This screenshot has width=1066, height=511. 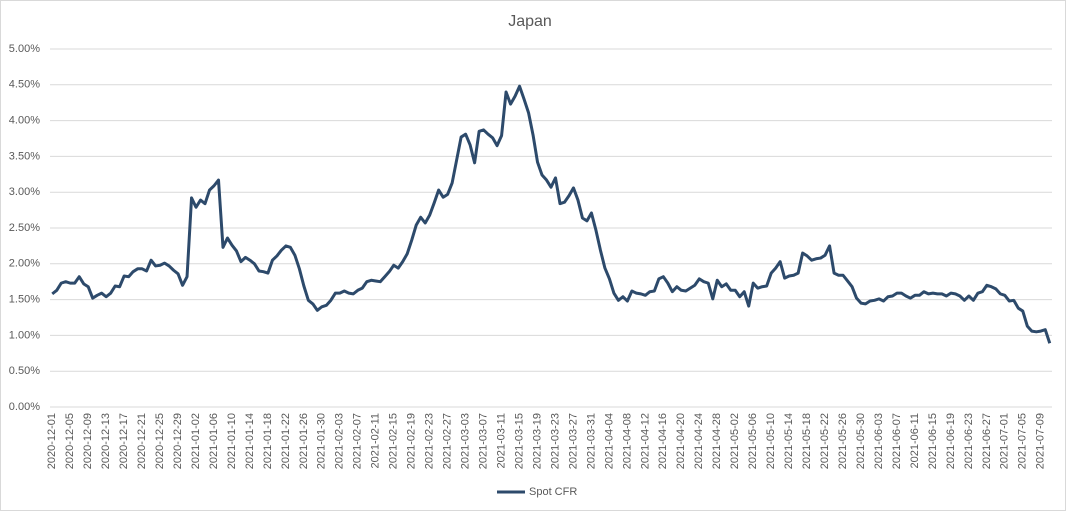 I want to click on x-tick-label: 2021-04-28, so click(x=717, y=441).